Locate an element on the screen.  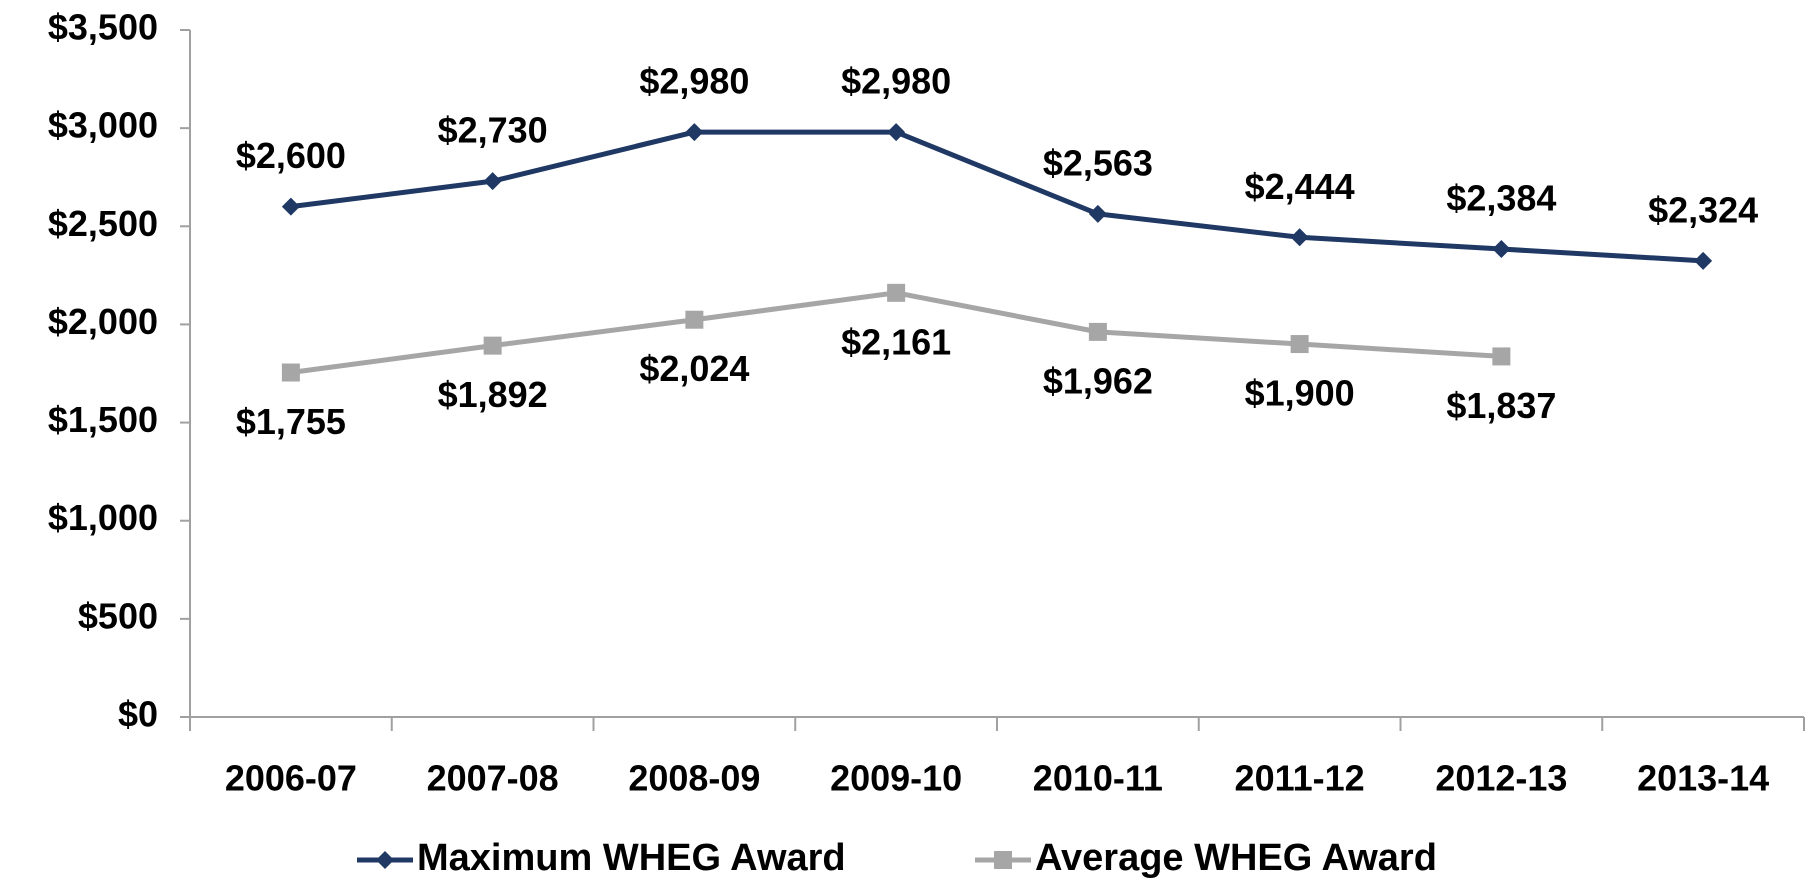
data-label: $2,730 is located at coordinates (493, 130).